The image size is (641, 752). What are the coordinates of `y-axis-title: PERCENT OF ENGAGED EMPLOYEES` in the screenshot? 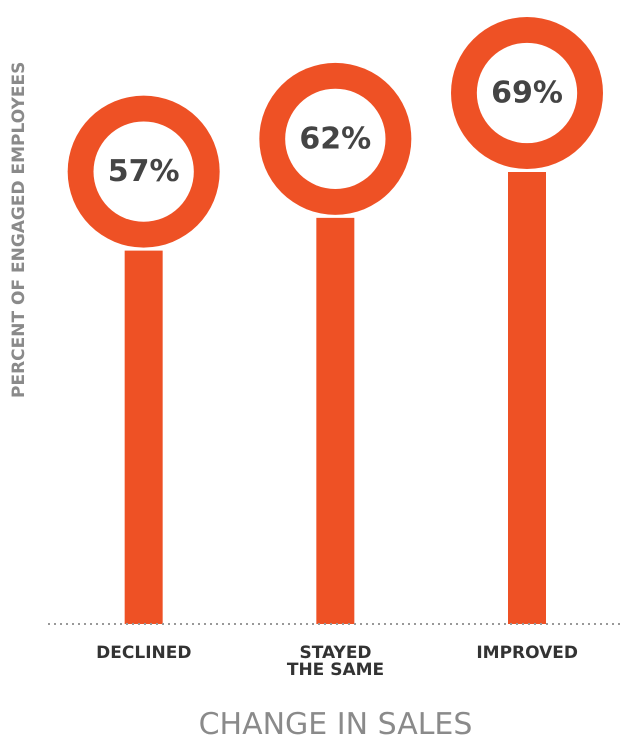 It's located at (19, 230).